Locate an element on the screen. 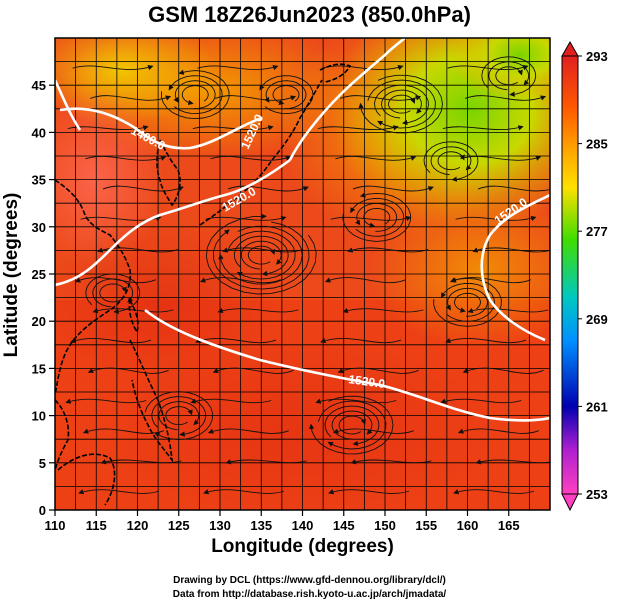 The width and height of the screenshot is (619, 605). x-tick-label: 150 is located at coordinates (385, 525).